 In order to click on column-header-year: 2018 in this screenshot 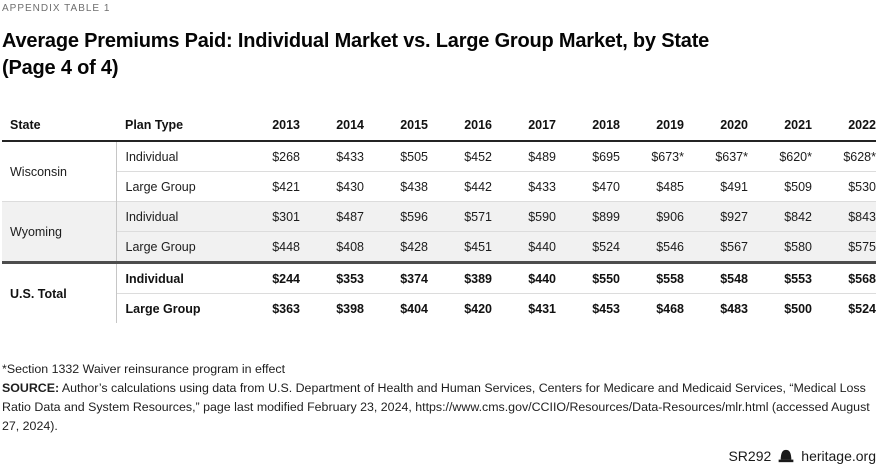, I will do `click(588, 127)`.